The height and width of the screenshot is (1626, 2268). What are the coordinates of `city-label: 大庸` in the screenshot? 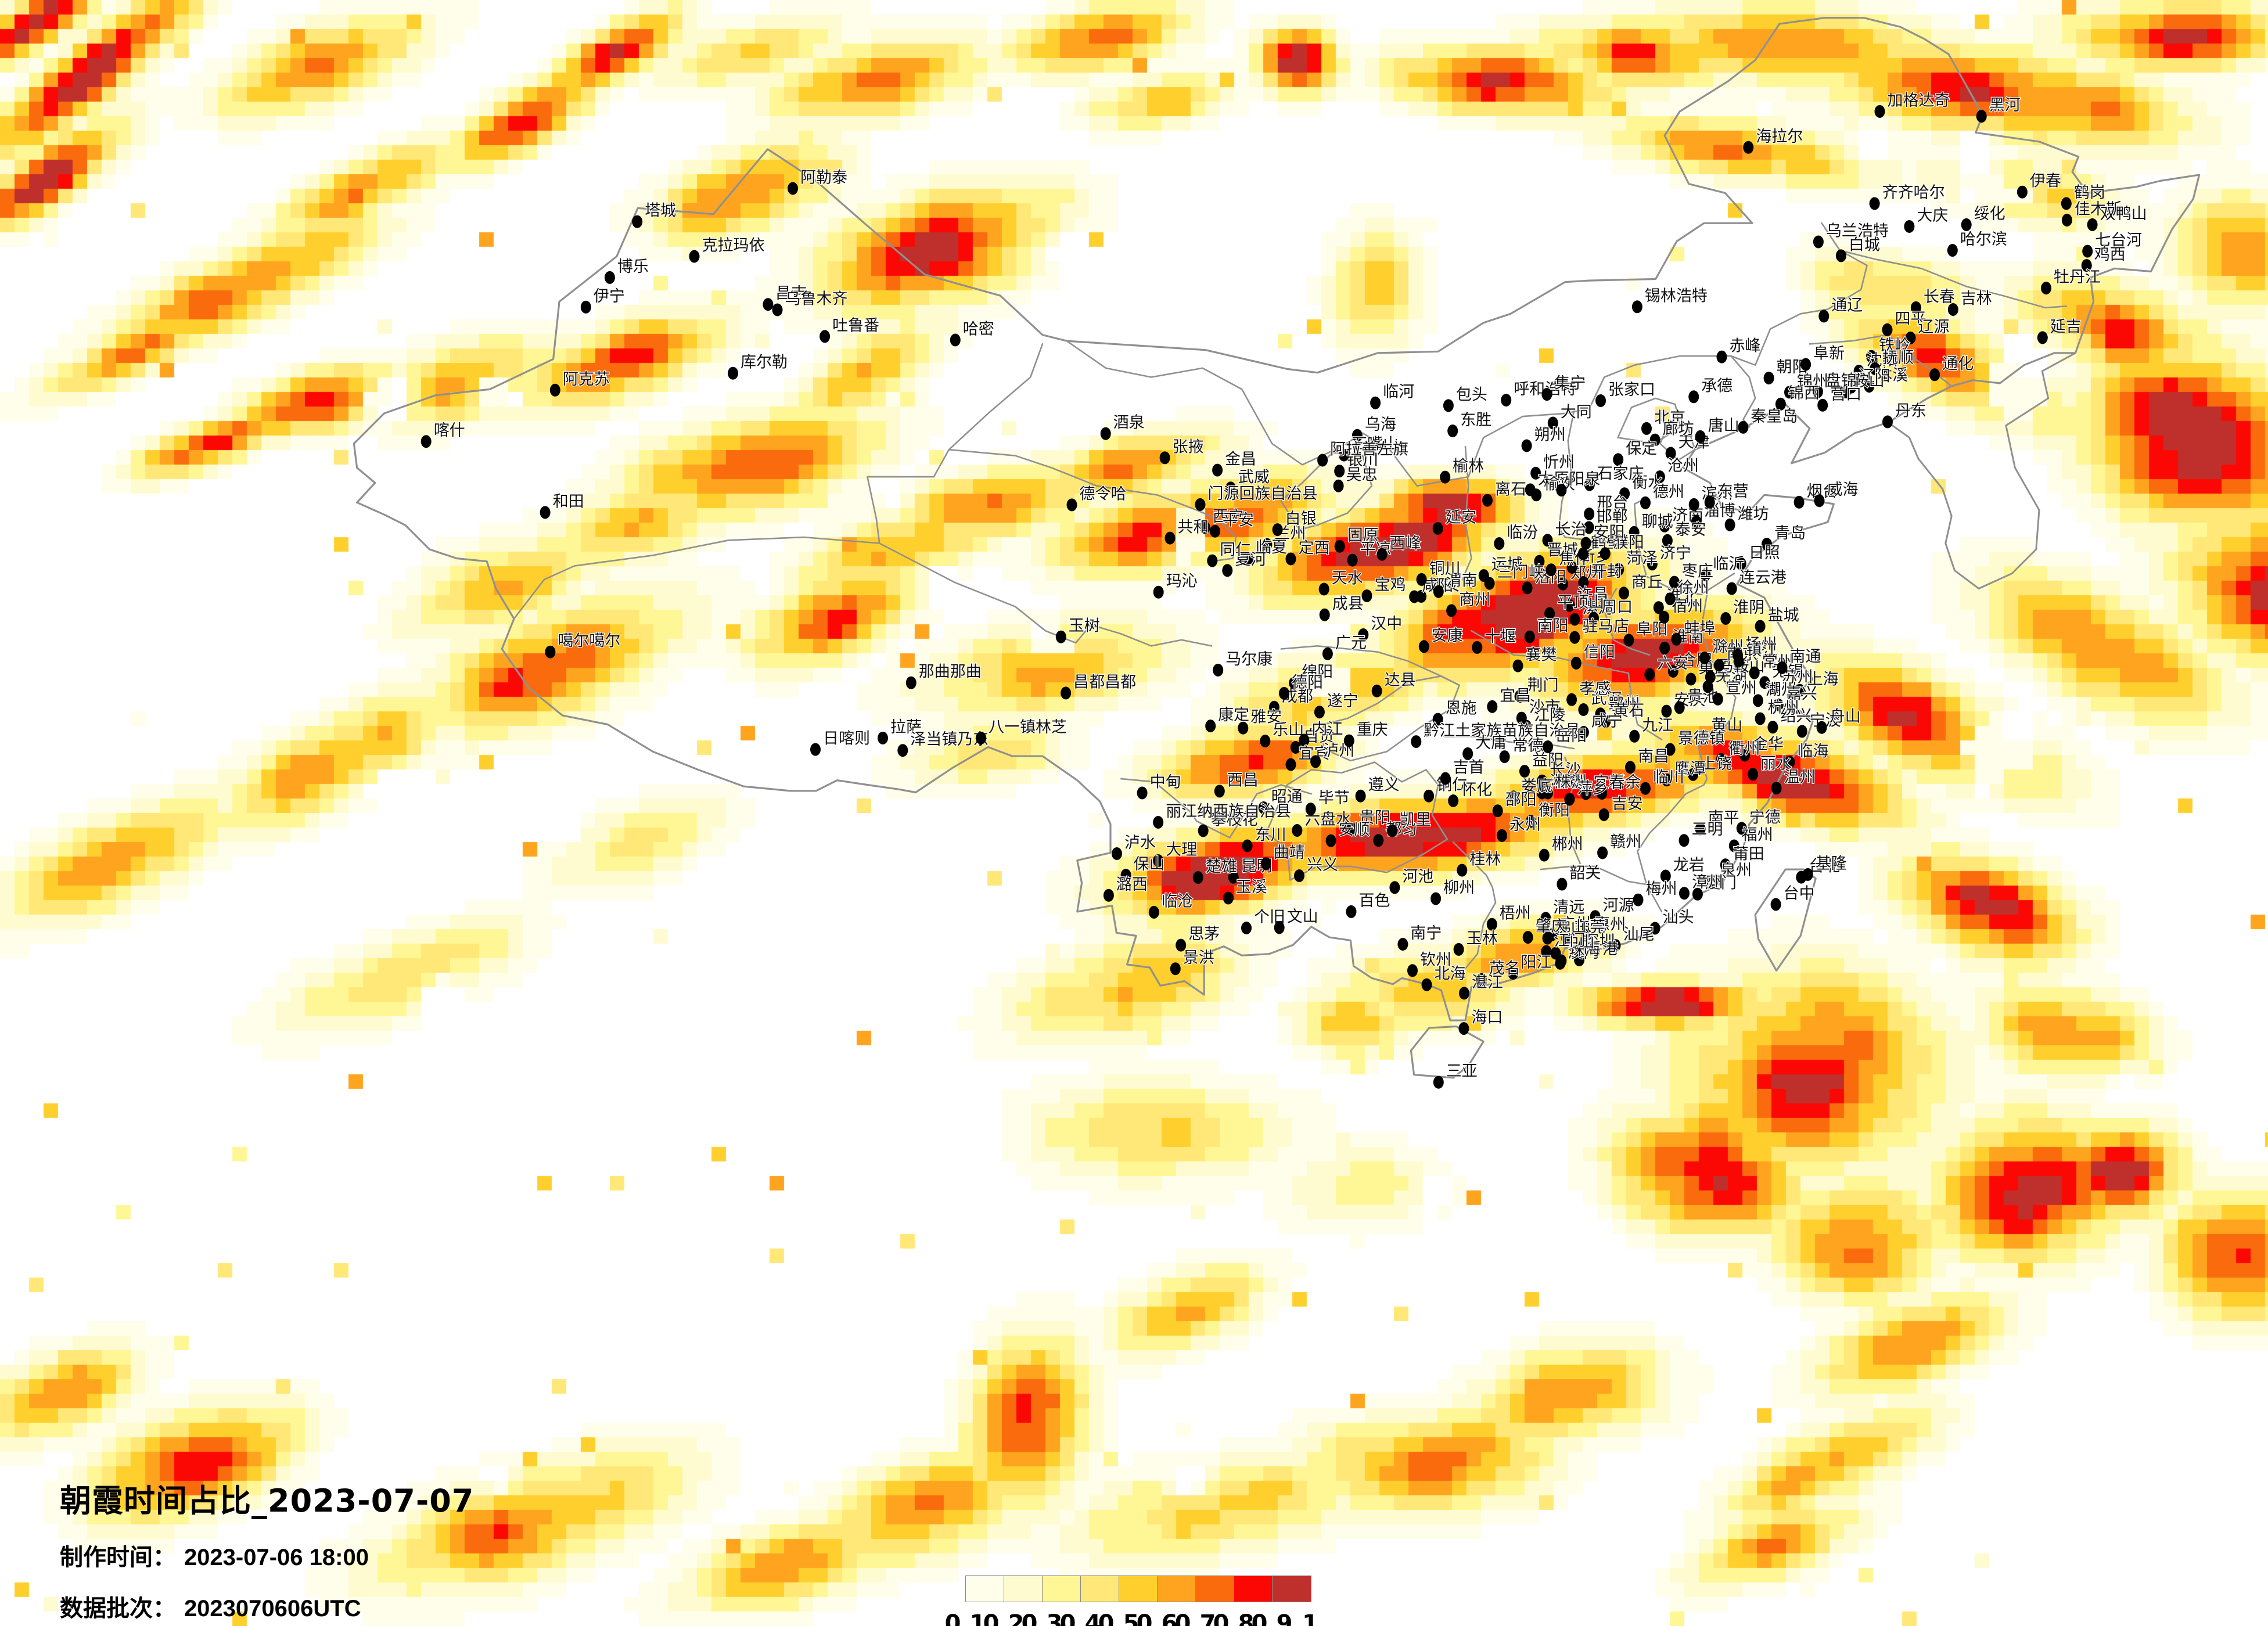 It's located at (1491, 743).